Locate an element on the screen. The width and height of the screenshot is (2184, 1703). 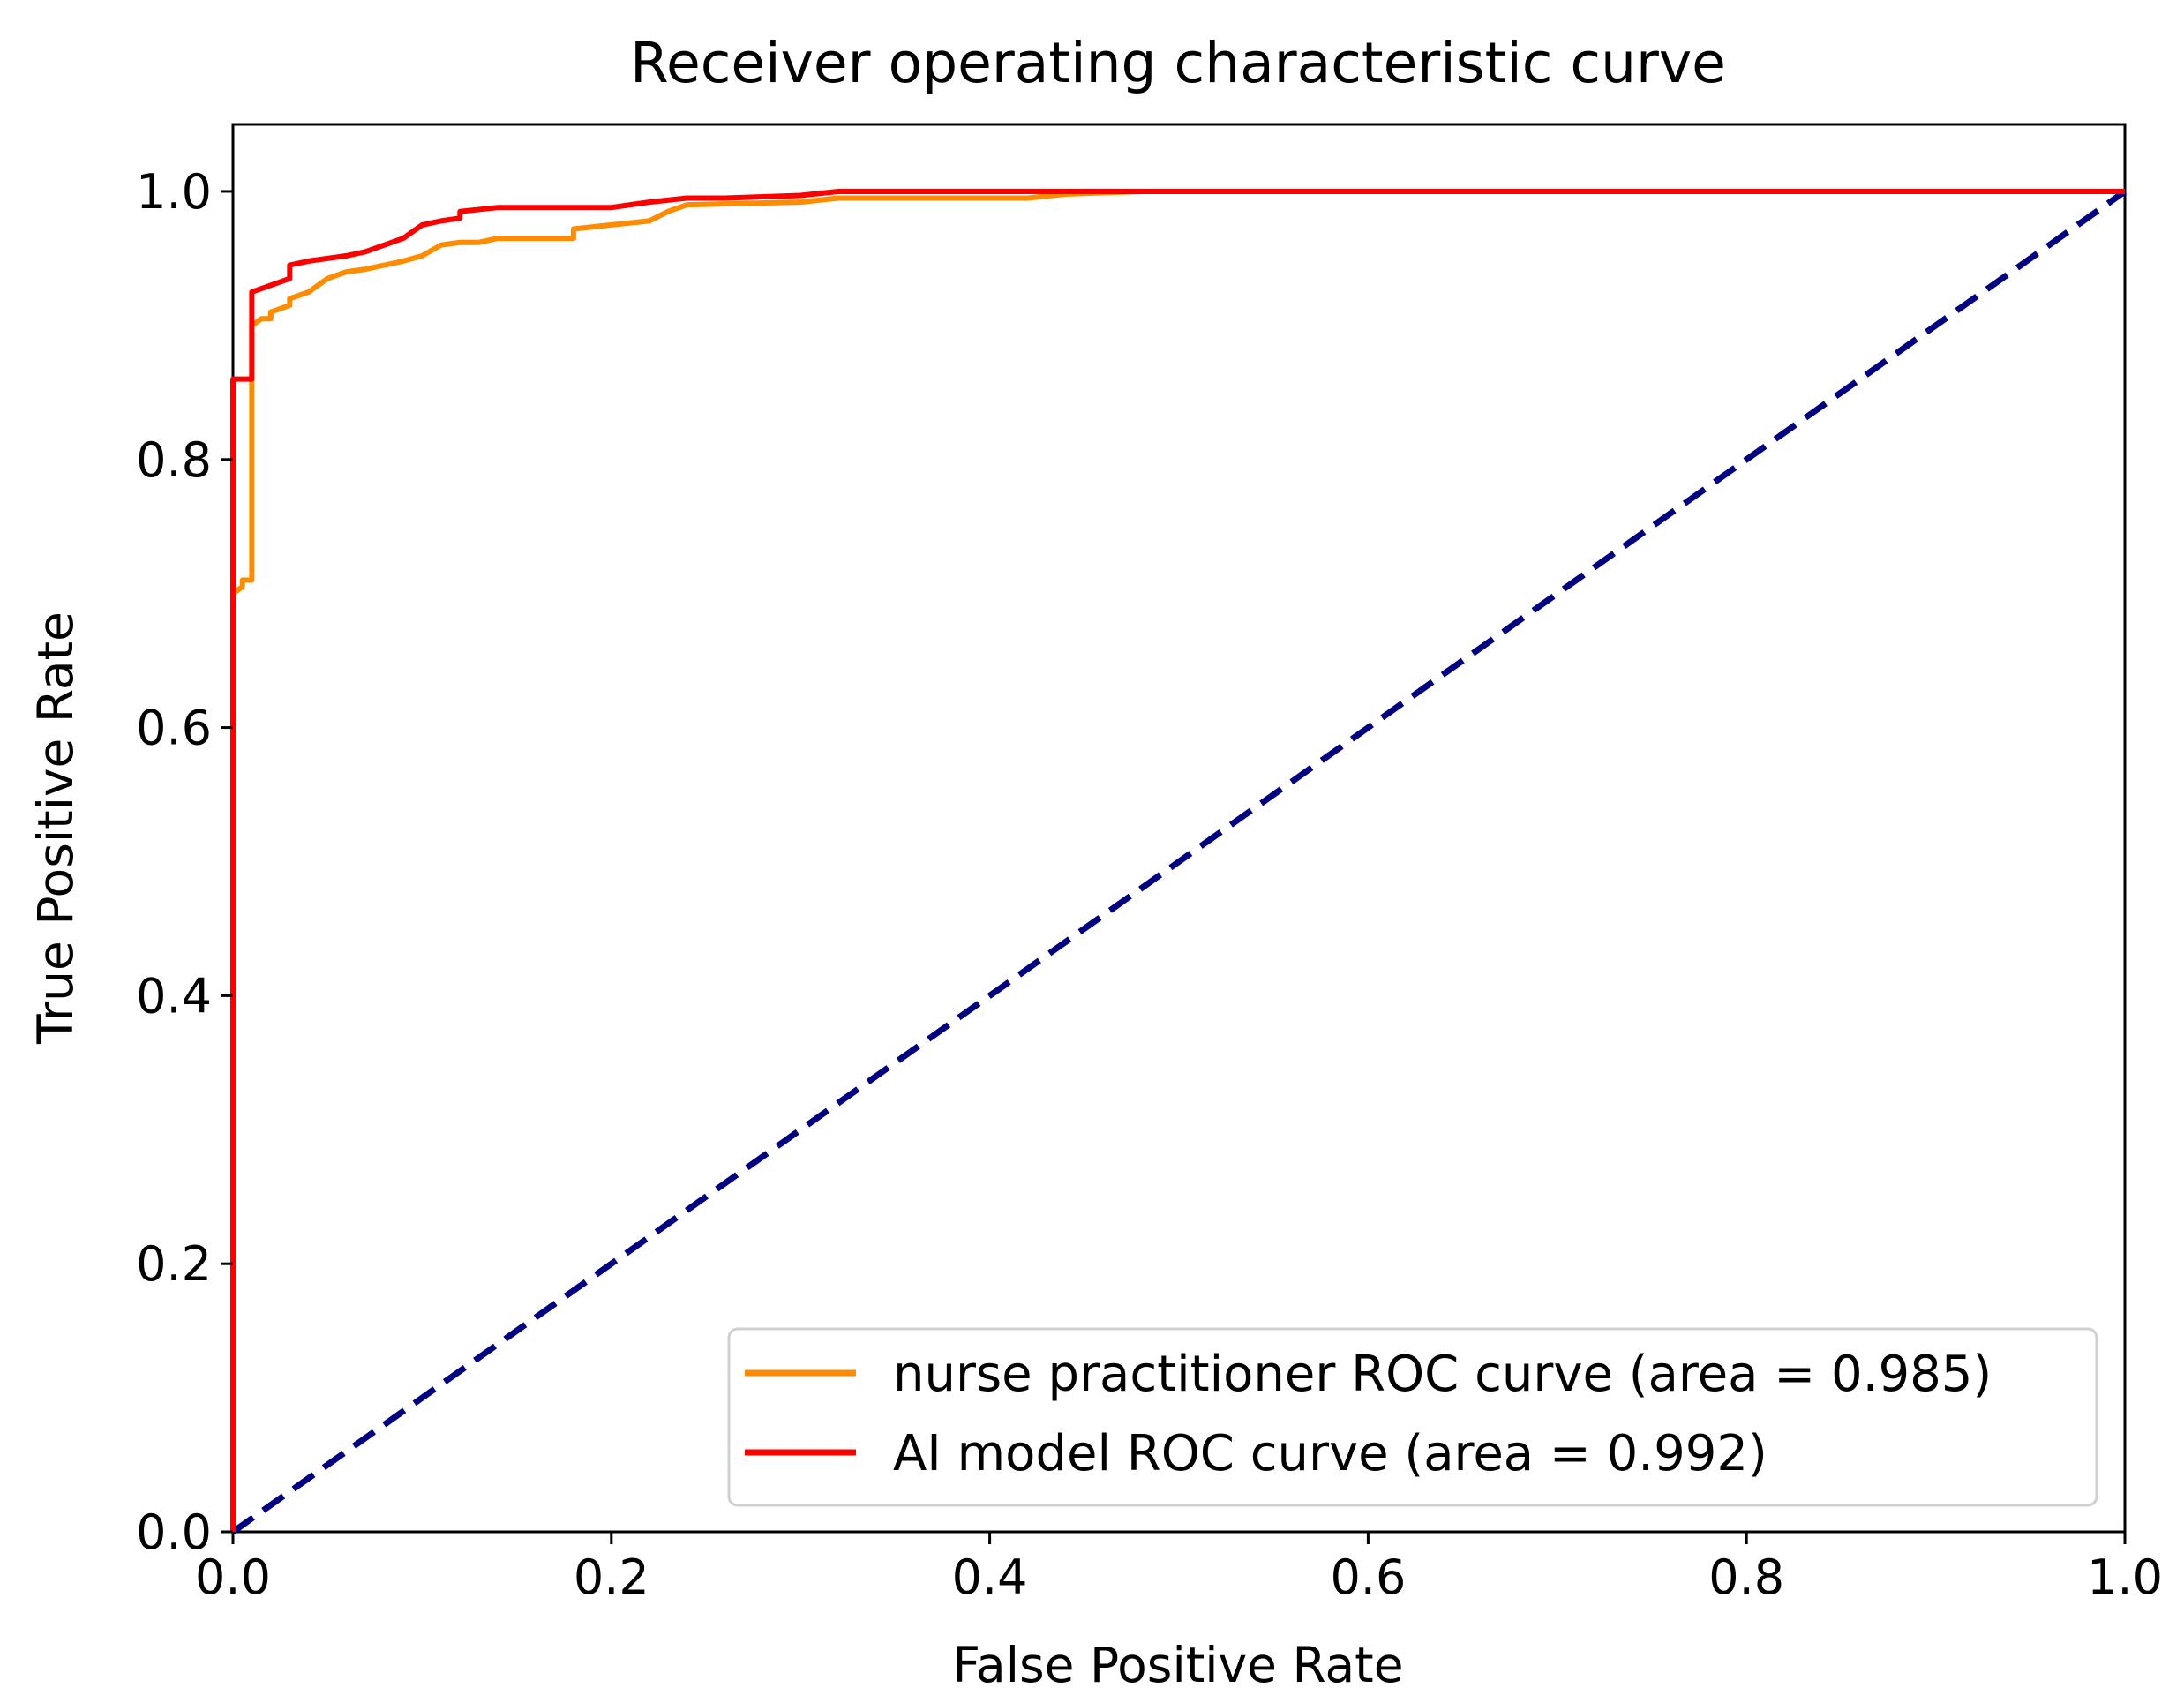
x-axis-ticks: 0.0 0.2 0.4 0.6 0.8 1.0 is located at coordinates (1179, 1568).